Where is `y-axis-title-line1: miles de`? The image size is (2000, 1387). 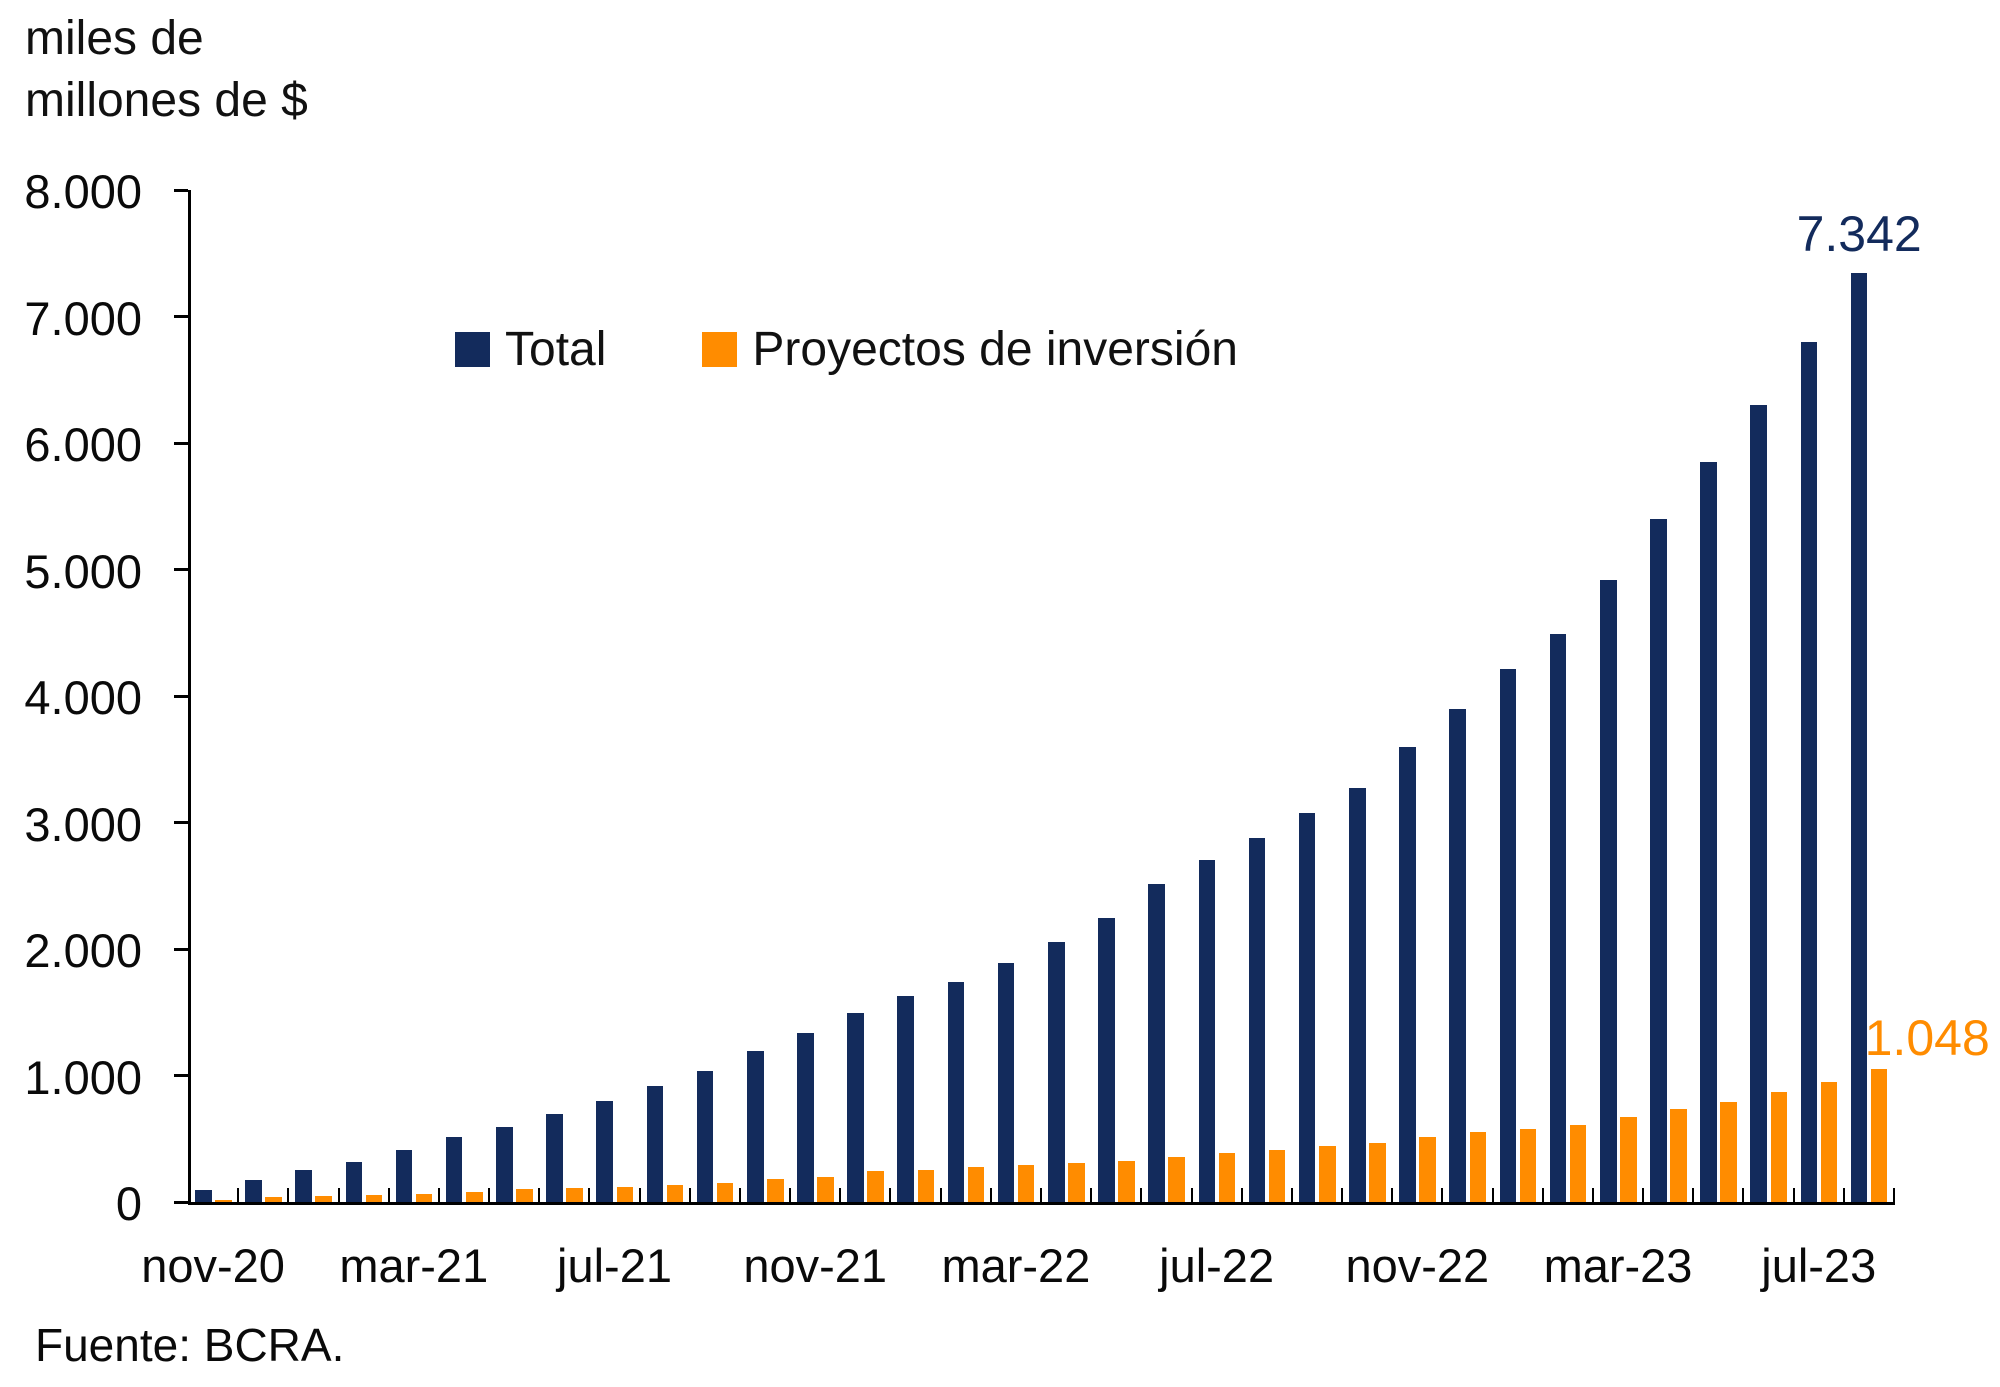 y-axis-title-line1: miles de is located at coordinates (114, 38).